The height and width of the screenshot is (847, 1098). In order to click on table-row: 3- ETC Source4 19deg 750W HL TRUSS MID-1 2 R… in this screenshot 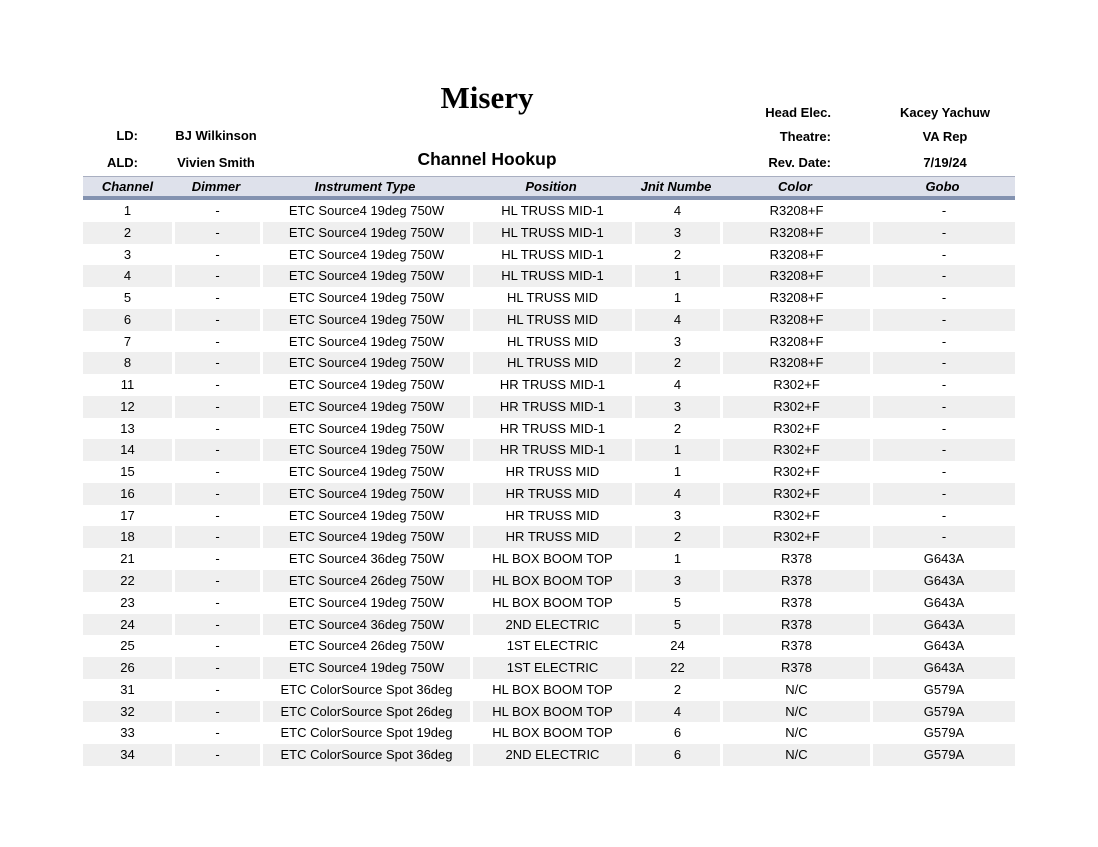, I will do `click(549, 254)`.